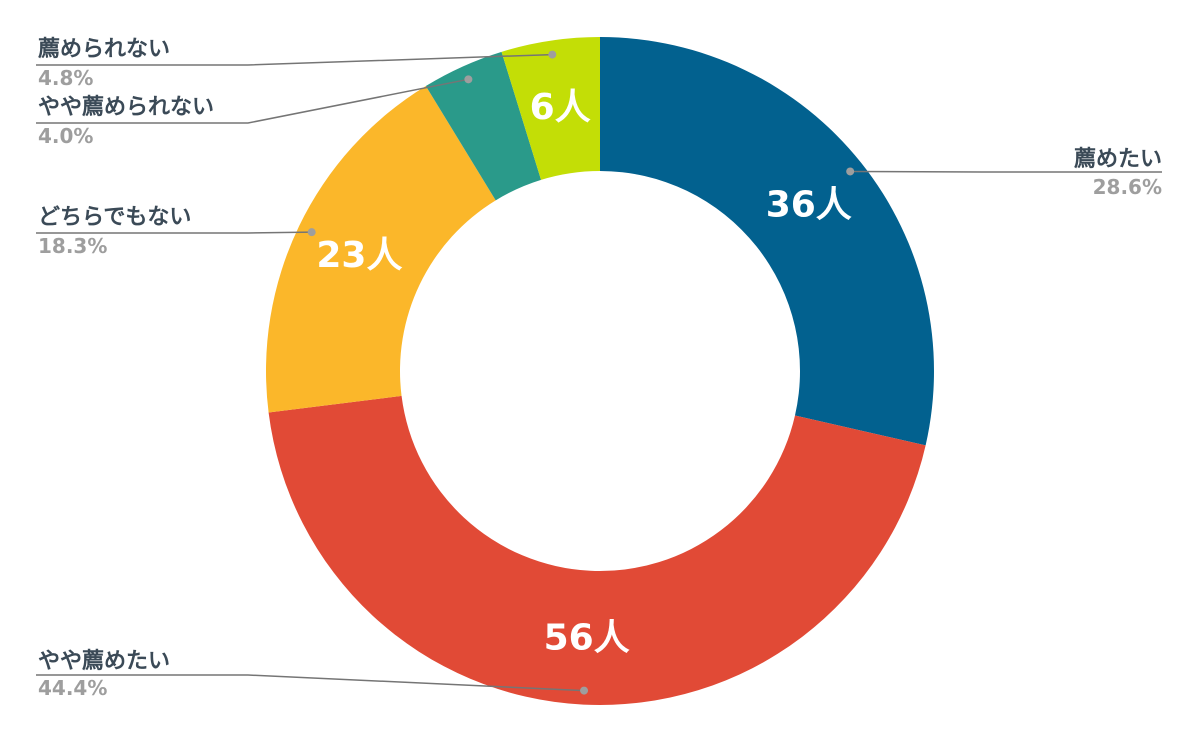  I want to click on leader-line-somewhat-not-recommend, so click(252, 101).